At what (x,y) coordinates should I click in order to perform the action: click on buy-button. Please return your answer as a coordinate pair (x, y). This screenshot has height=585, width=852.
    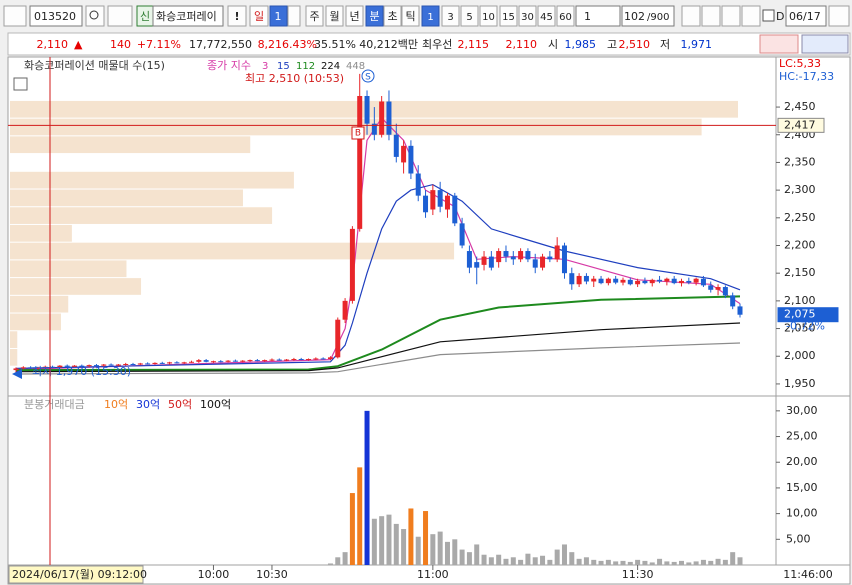
    Looking at the image, I should click on (779, 44).